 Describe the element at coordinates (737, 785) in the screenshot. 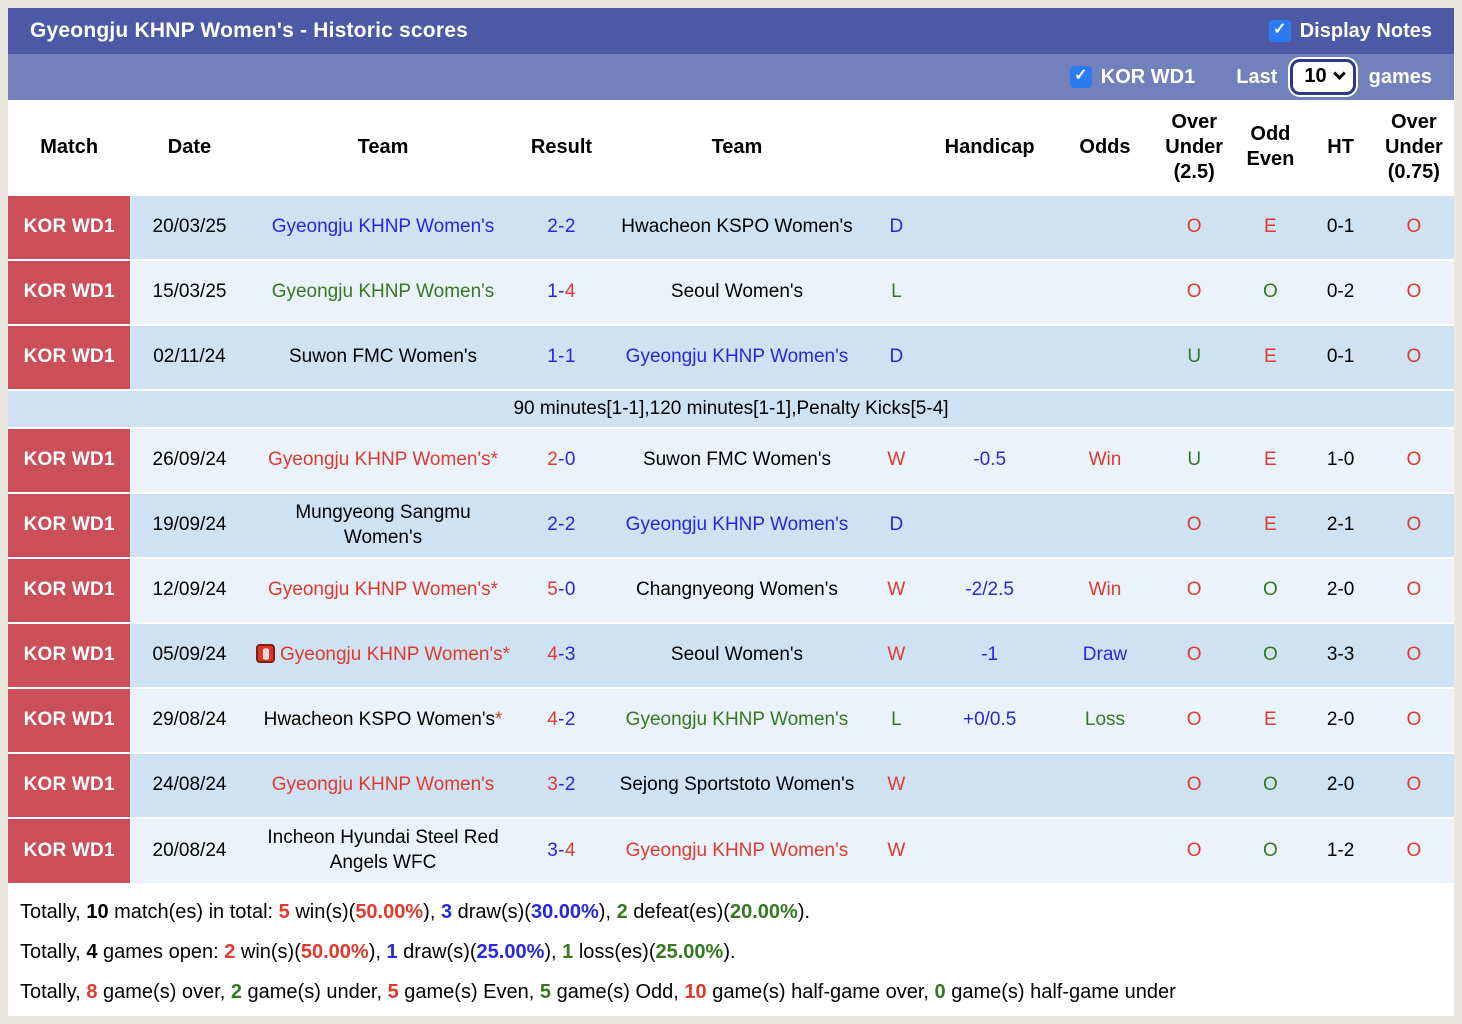

I see `away-team-link: Sejong Sportstoto Women's` at that location.